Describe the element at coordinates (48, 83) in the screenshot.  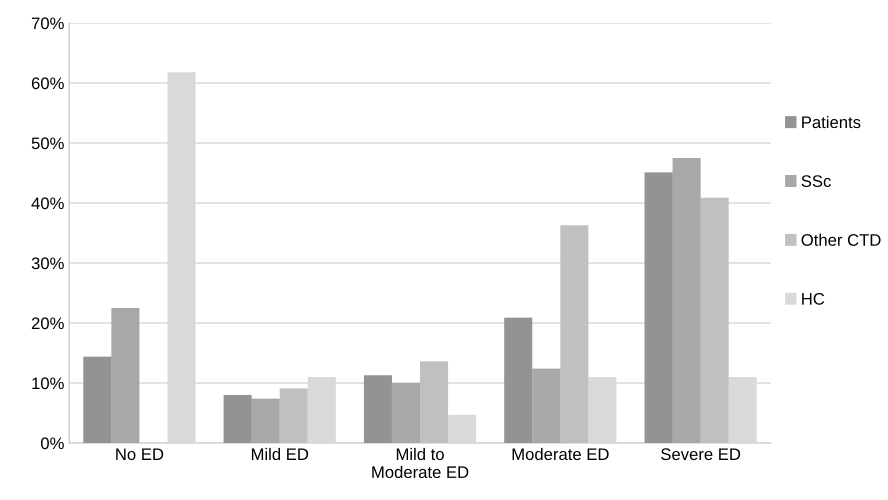
I see `y-tick-label: 60%` at that location.